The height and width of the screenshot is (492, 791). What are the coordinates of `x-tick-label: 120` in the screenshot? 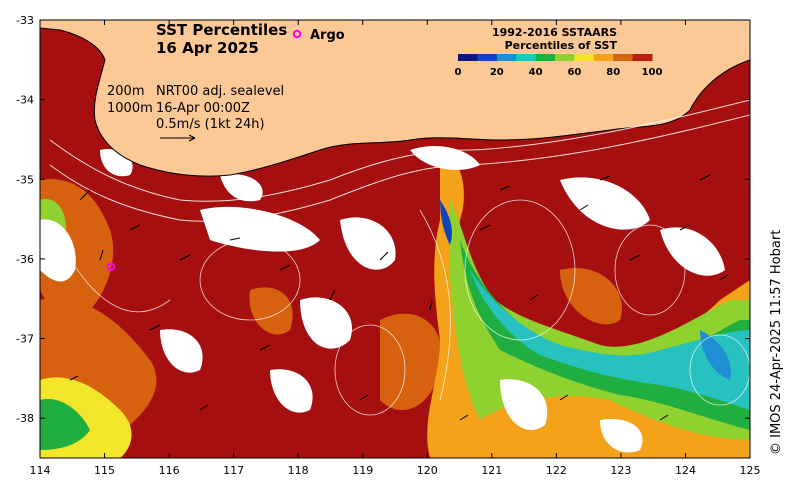 It's located at (427, 470).